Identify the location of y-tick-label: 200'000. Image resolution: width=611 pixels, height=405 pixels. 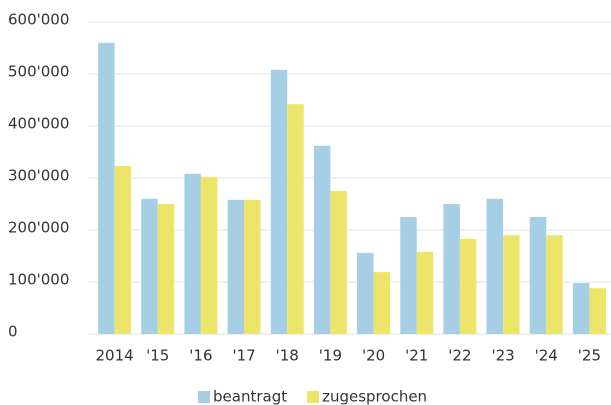
(38, 228).